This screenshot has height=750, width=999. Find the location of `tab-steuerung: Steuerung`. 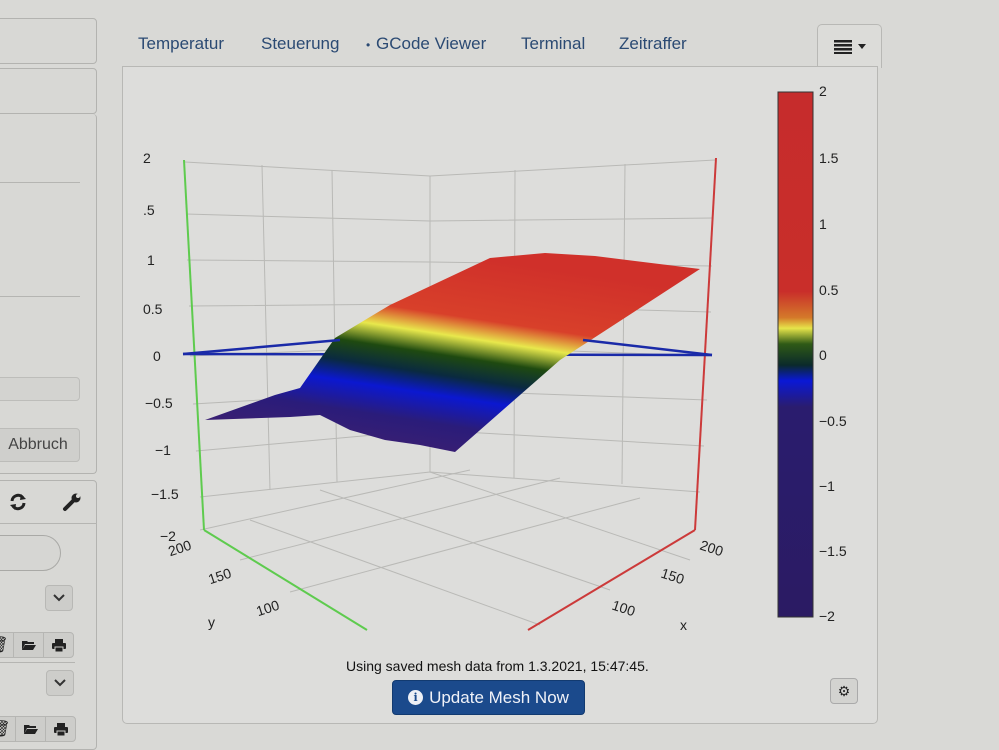

tab-steuerung: Steuerung is located at coordinates (300, 43).